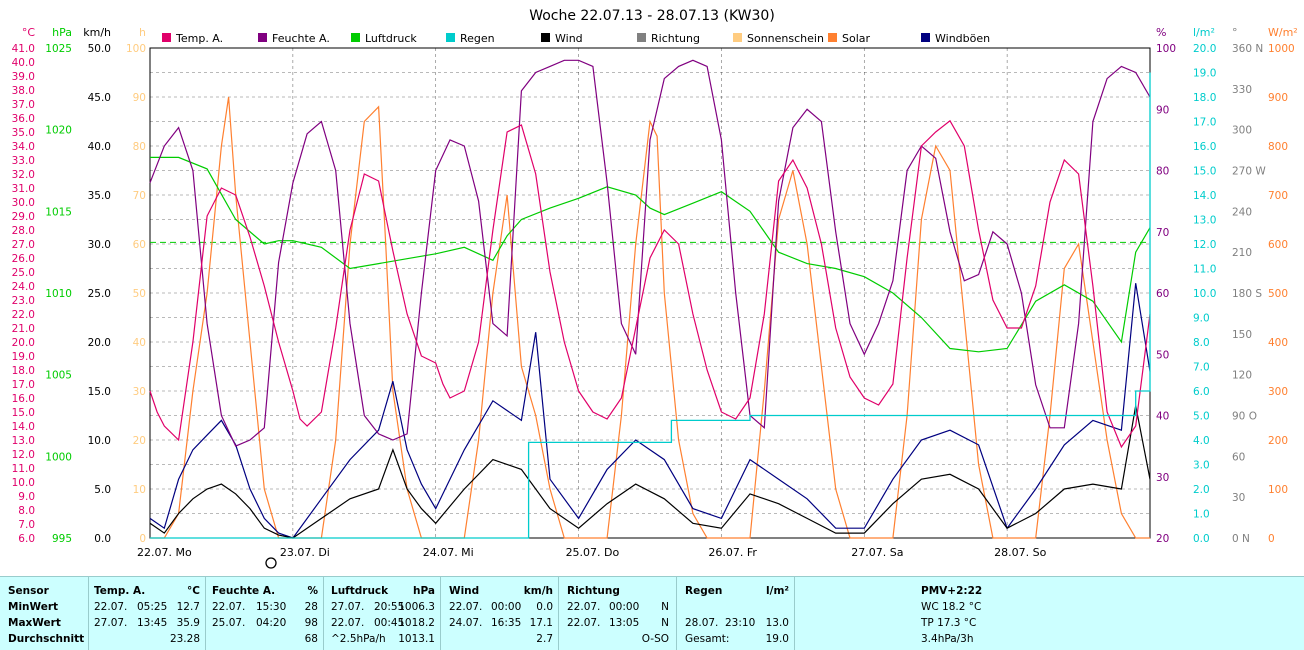 The image size is (1304, 650). Describe the element at coordinates (97, 32) in the screenshot. I see `wind-axis-unit: km/h` at that location.